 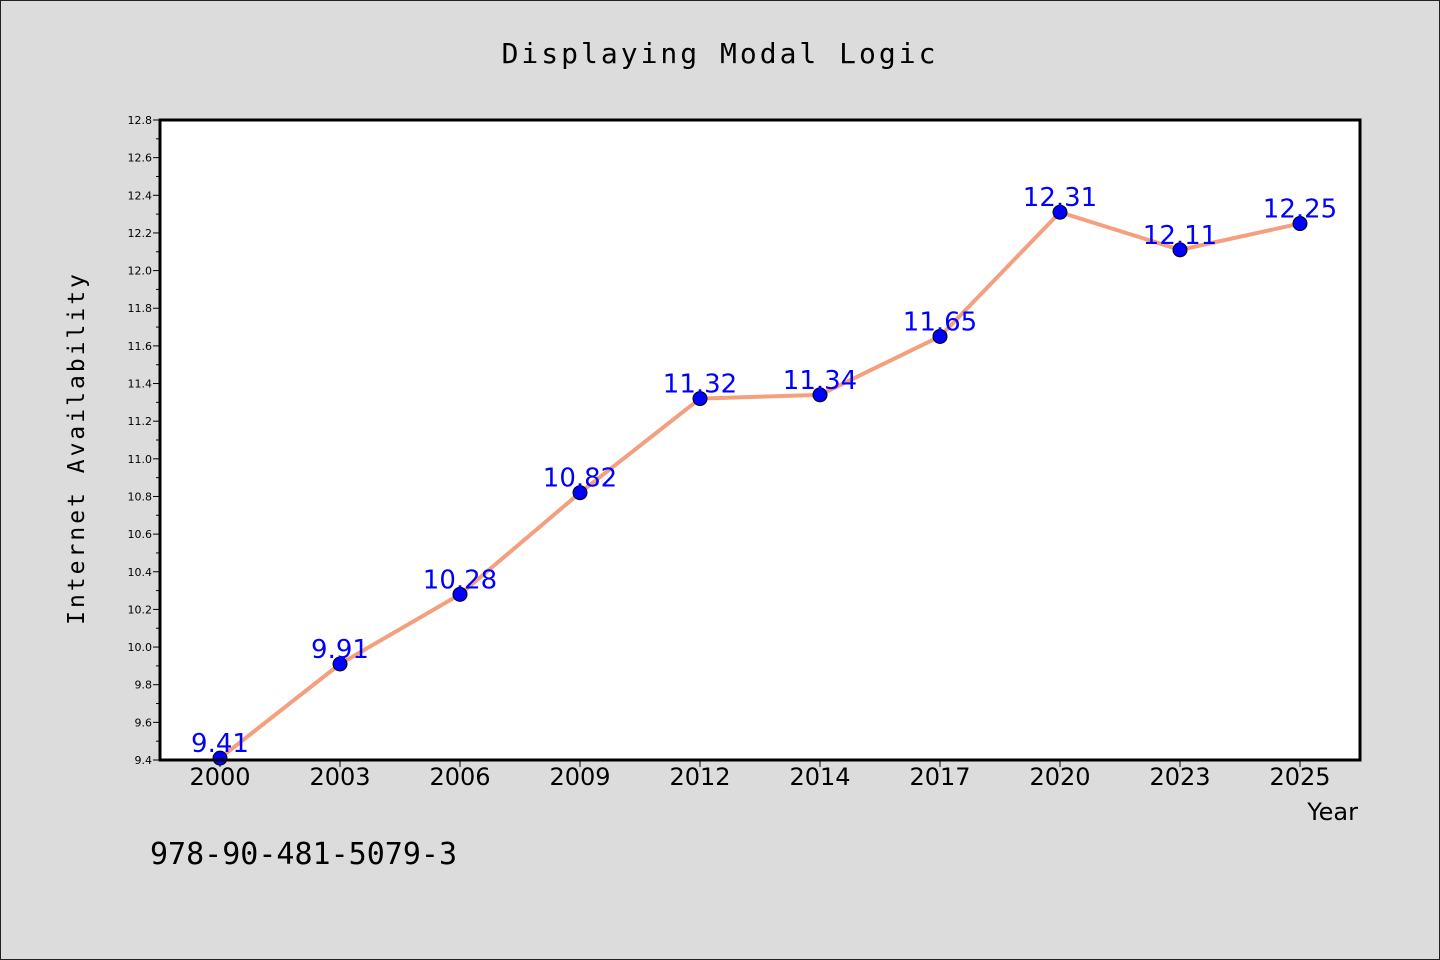 What do you see at coordinates (1180, 236) in the screenshot?
I see `data-label: 12.11` at bounding box center [1180, 236].